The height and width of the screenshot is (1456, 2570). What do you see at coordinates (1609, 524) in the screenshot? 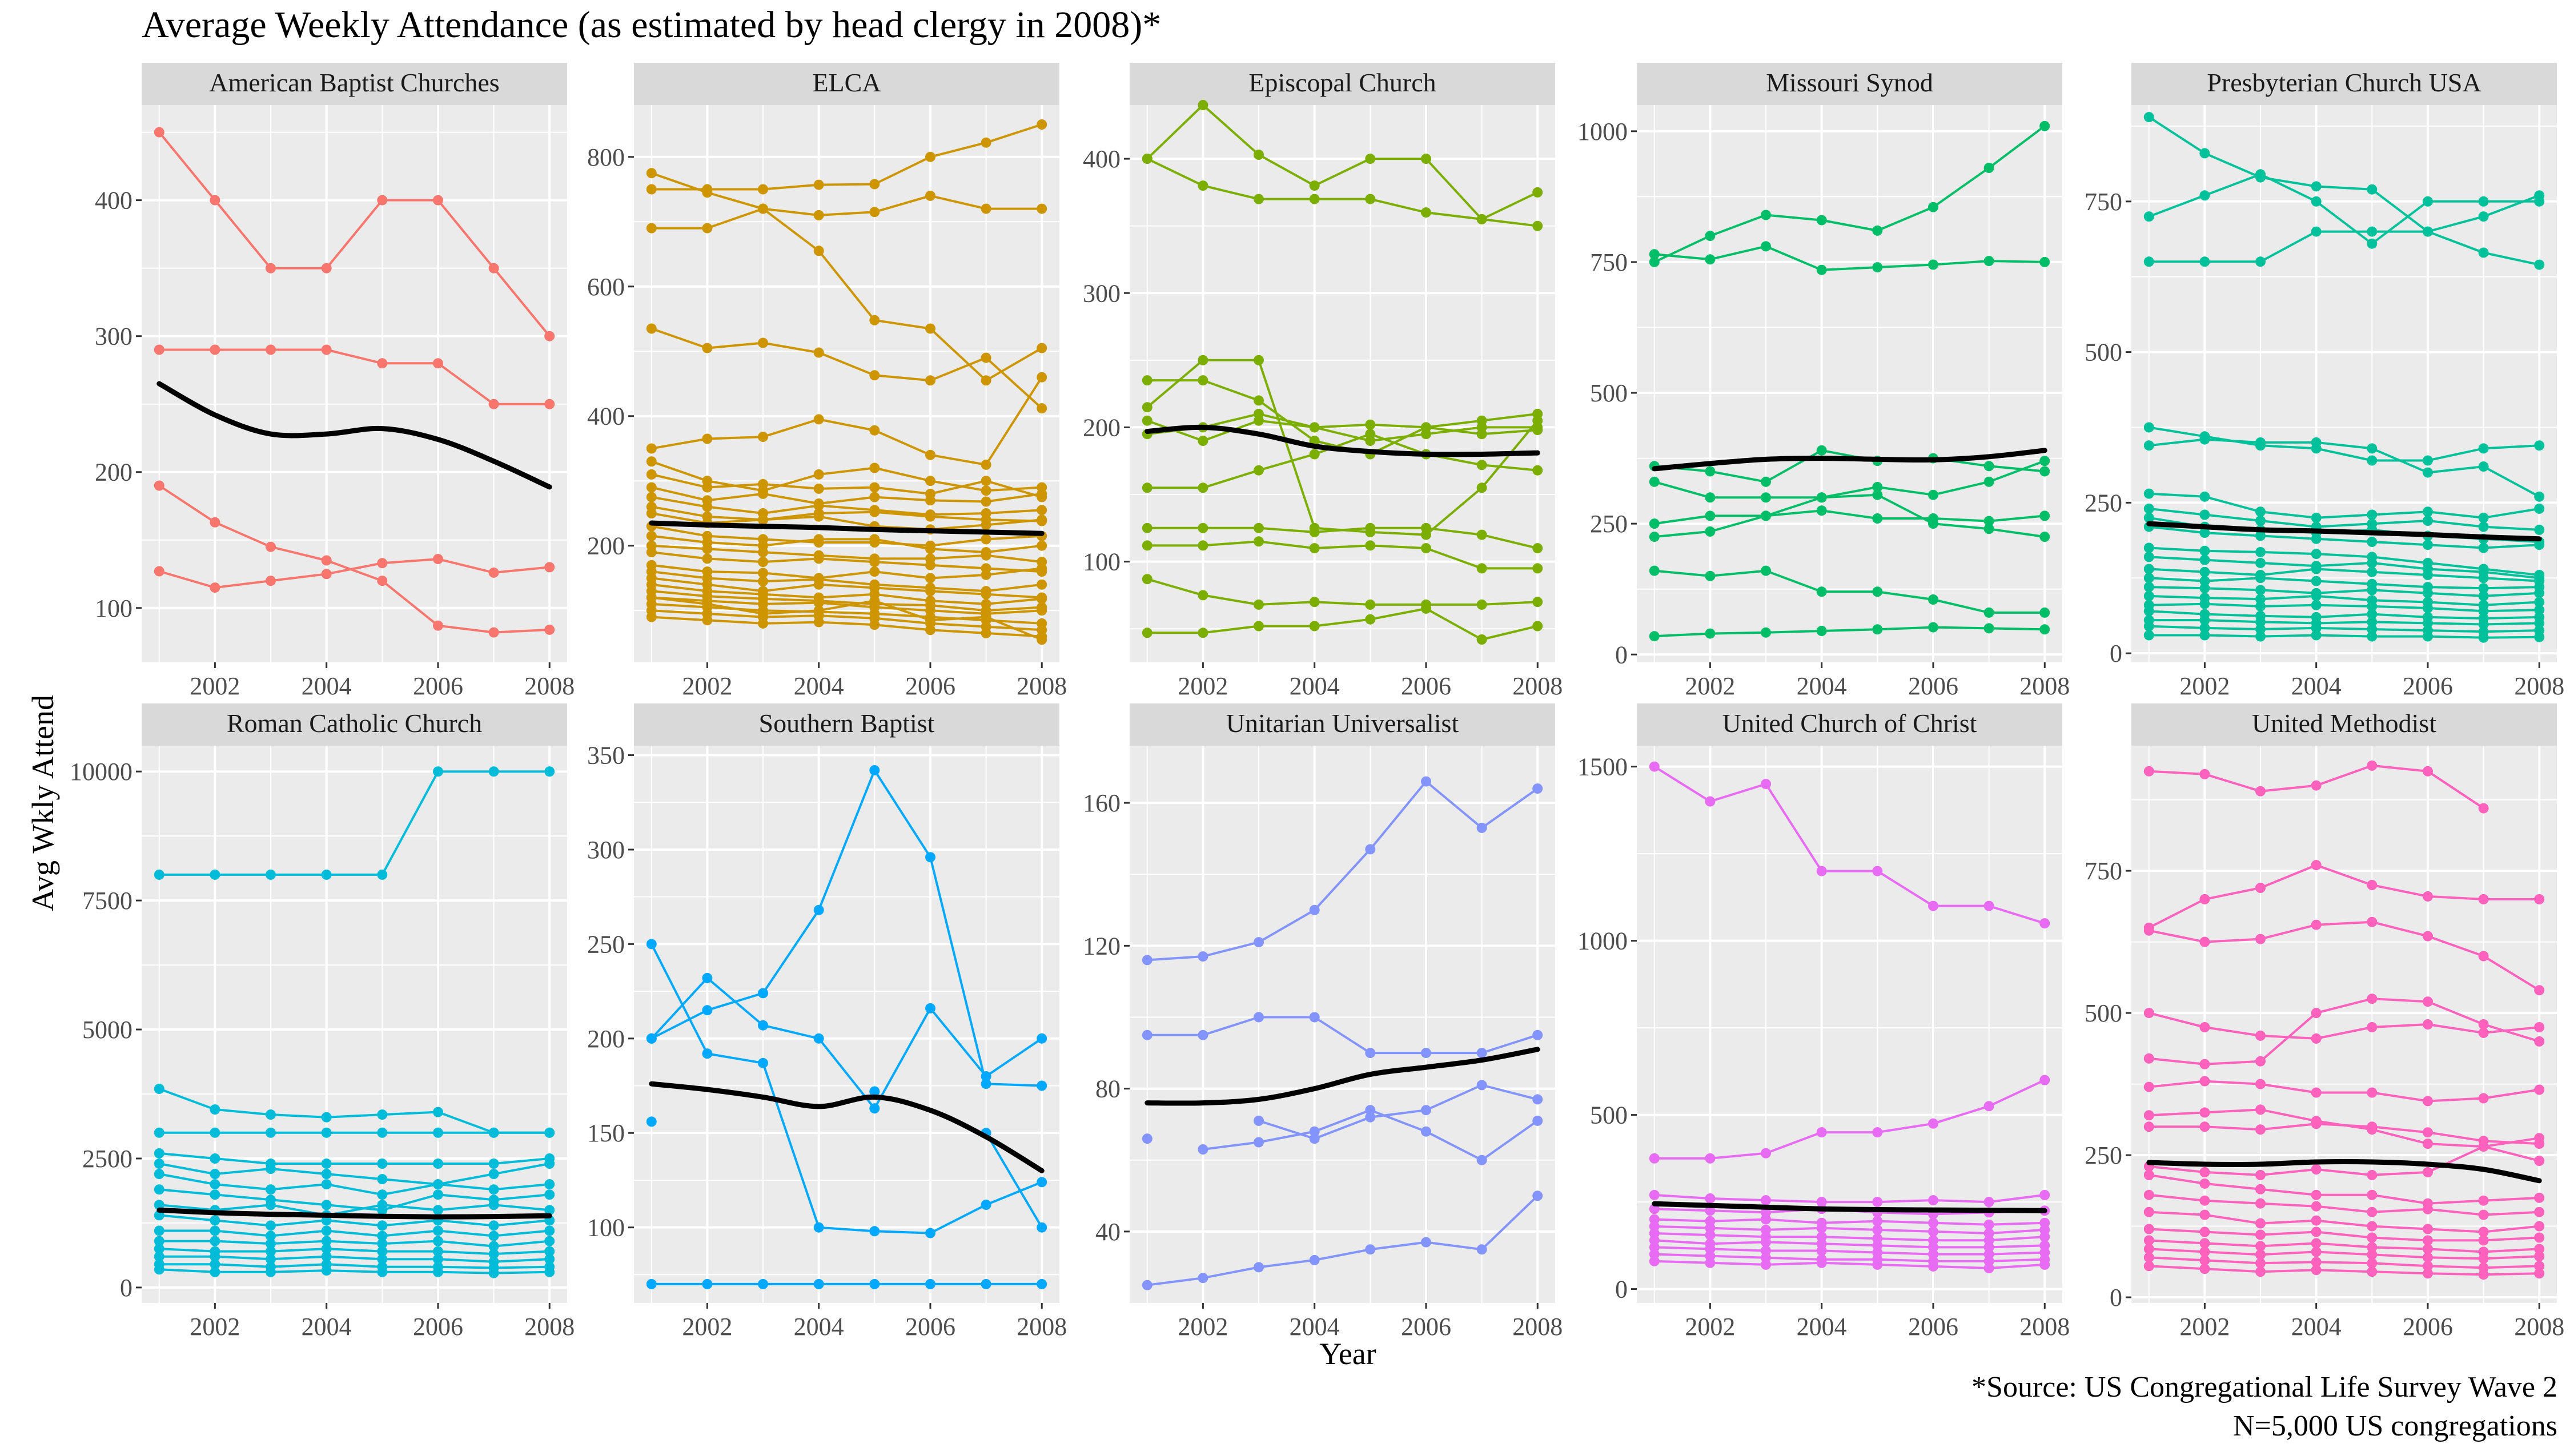
I see `y-tick-label: 250` at bounding box center [1609, 524].